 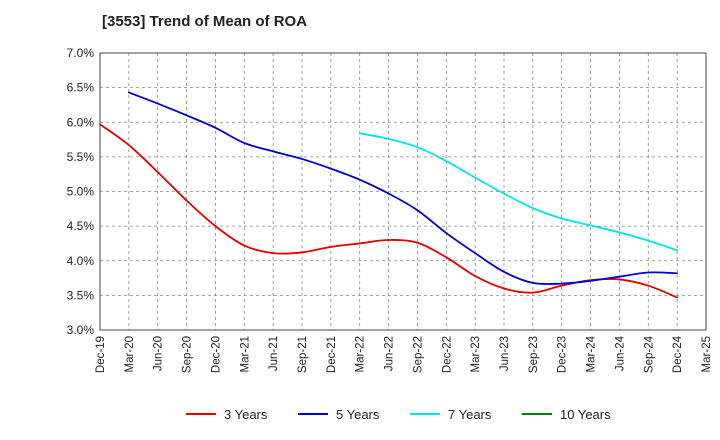 What do you see at coordinates (518, 192) in the screenshot?
I see `series-line-7-years` at bounding box center [518, 192].